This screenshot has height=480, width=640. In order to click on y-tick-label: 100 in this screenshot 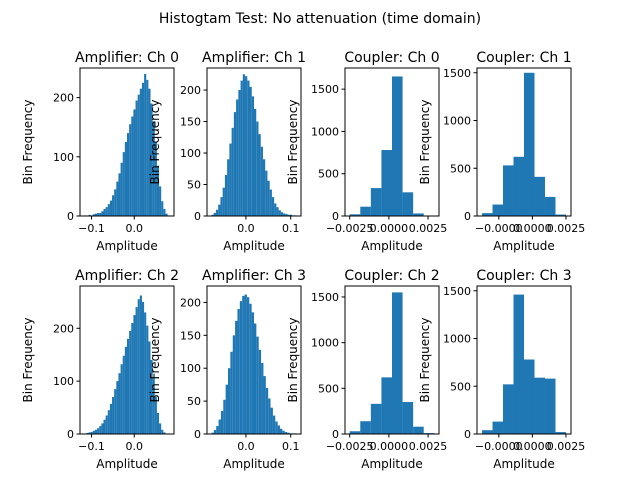, I will do `click(190, 153)`.